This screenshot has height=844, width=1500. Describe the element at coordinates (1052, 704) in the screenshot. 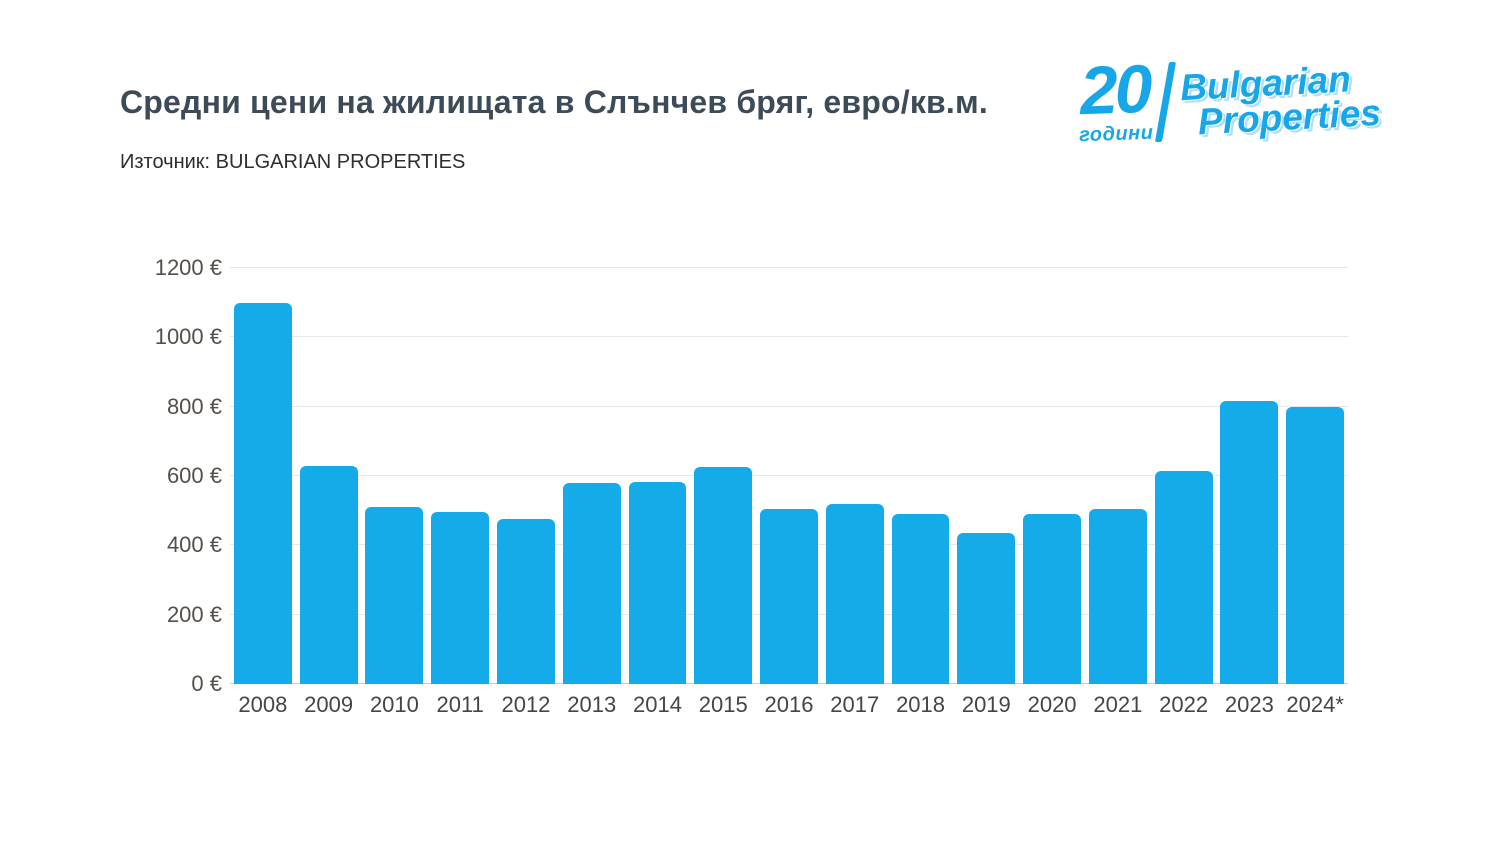

I see `x-tick-2020: 2020` at that location.